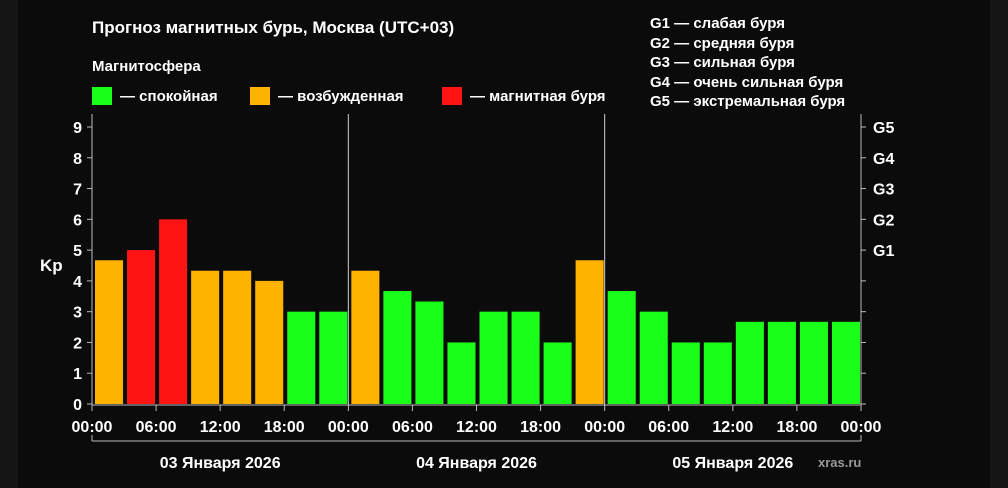 Image resolution: width=1008 pixels, height=488 pixels. I want to click on storm-level-g4: G4 — очень сильная буря, so click(747, 82).